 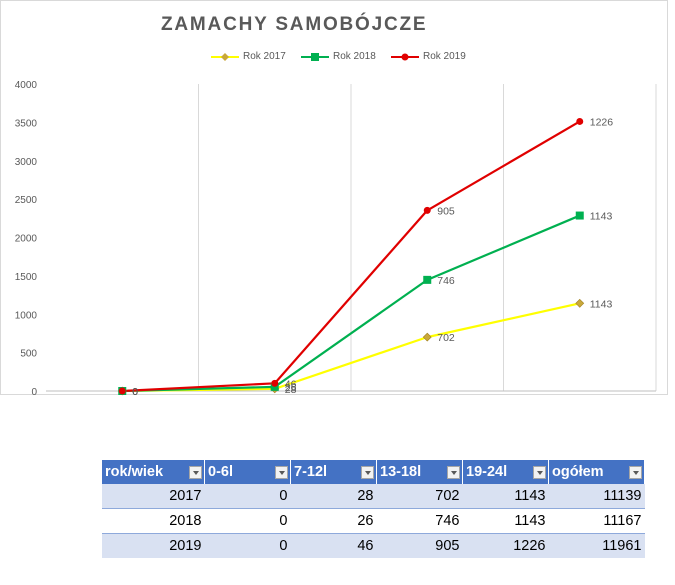 What do you see at coordinates (26, 123) in the screenshot?
I see `y-tick-label: 3500` at bounding box center [26, 123].